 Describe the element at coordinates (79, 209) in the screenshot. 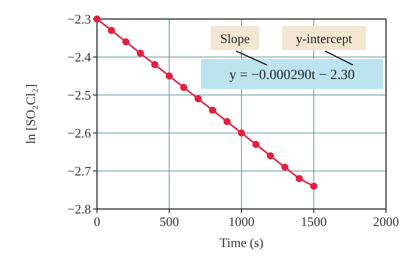

I see `y-tick-label: −2.8` at that location.